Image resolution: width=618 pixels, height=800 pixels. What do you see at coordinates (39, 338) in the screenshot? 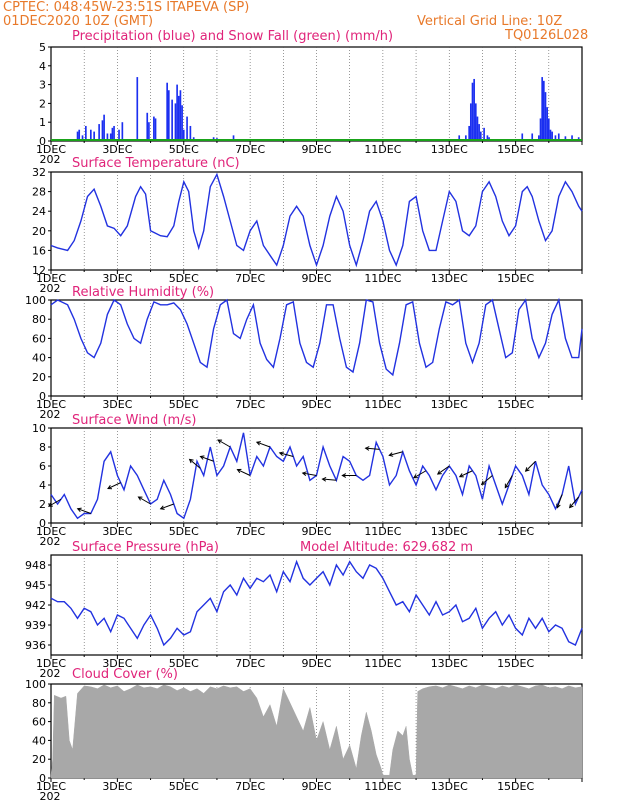
I see `y-tick-label: 60` at bounding box center [39, 338].